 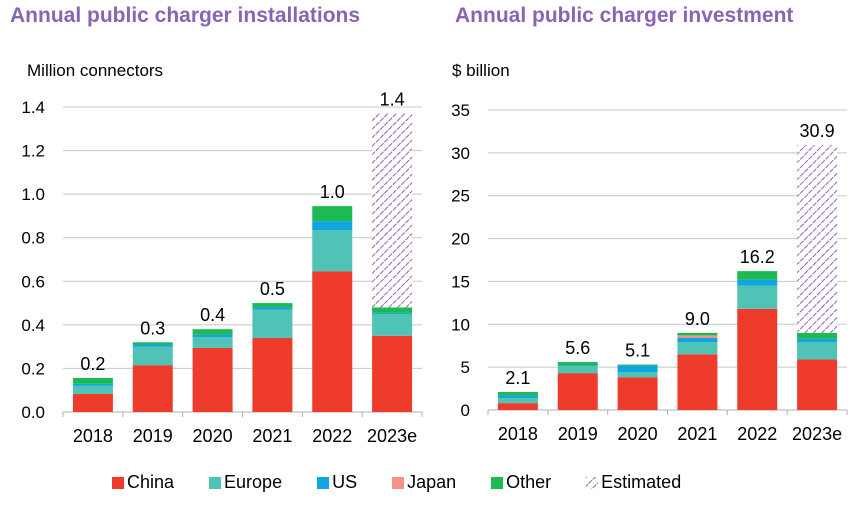 I want to click on y-tick-label: 20, so click(x=460, y=239).